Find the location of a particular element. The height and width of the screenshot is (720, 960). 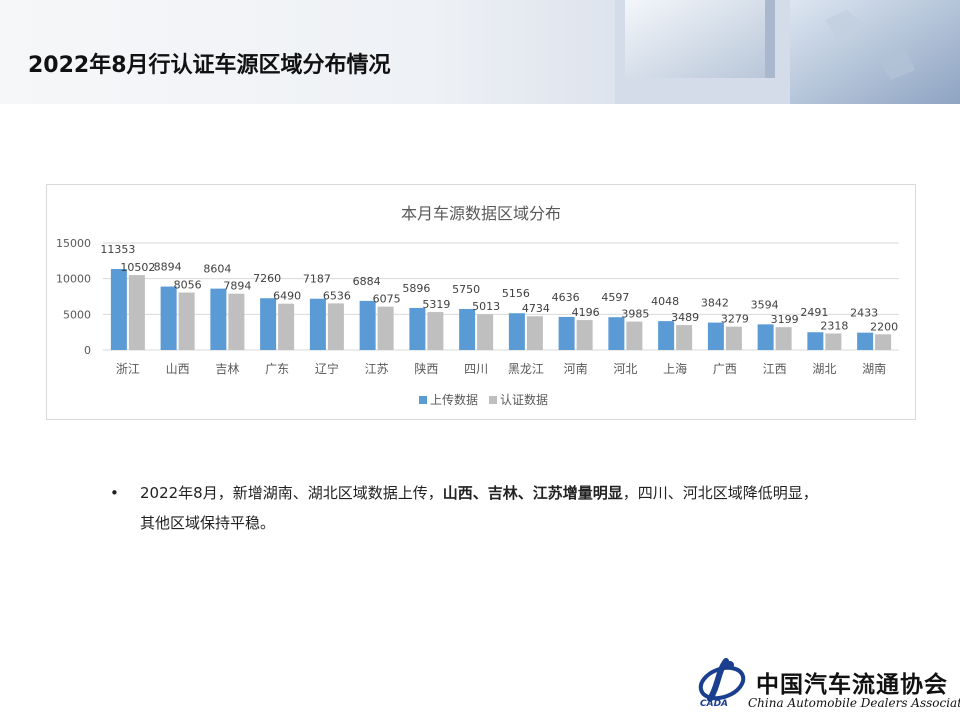

data-label: 2200 is located at coordinates (884, 326).